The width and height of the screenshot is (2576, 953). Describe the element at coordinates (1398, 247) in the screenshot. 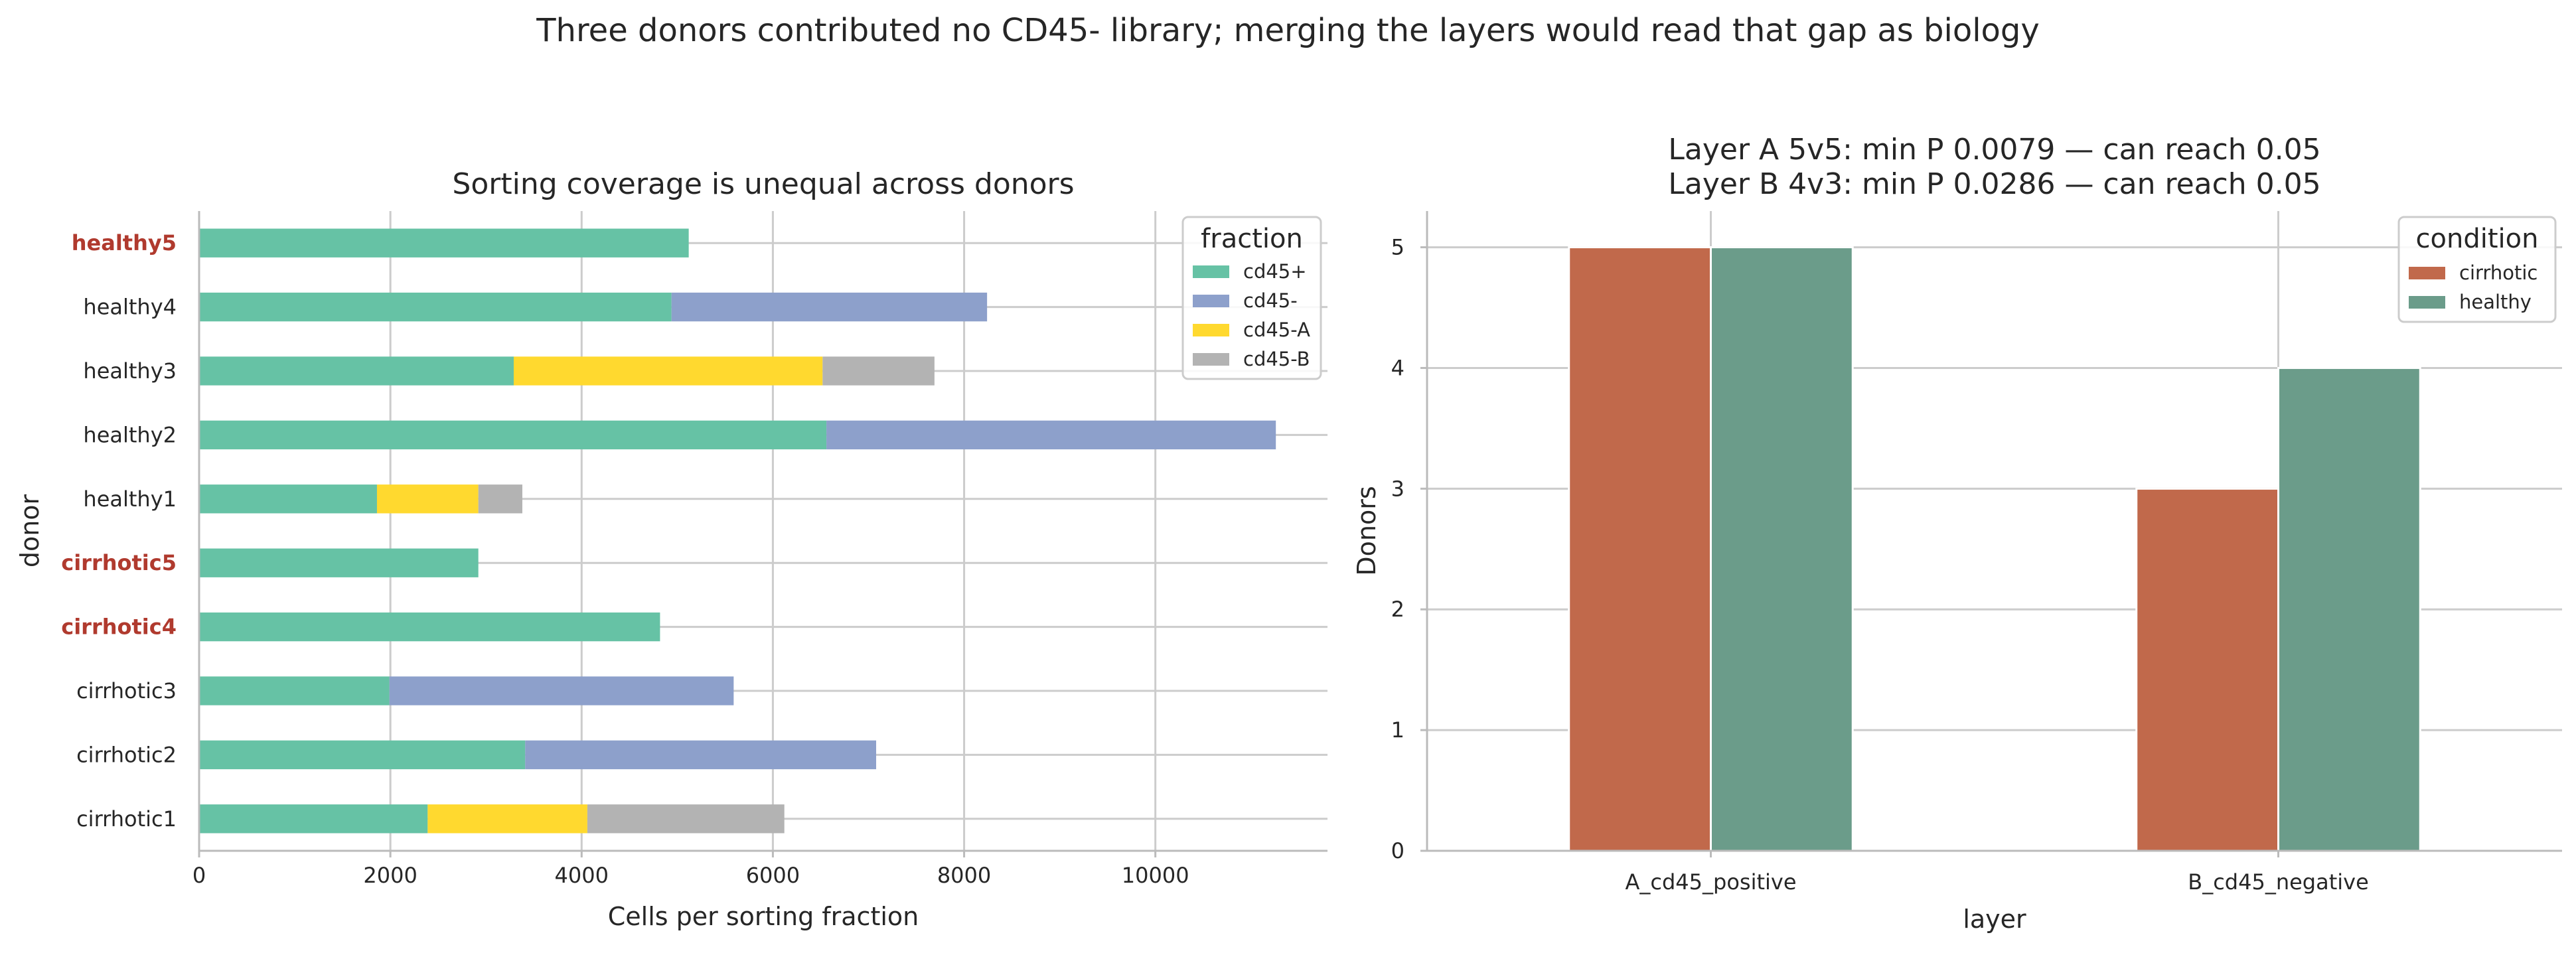

I see `y-tick-label: 5` at that location.